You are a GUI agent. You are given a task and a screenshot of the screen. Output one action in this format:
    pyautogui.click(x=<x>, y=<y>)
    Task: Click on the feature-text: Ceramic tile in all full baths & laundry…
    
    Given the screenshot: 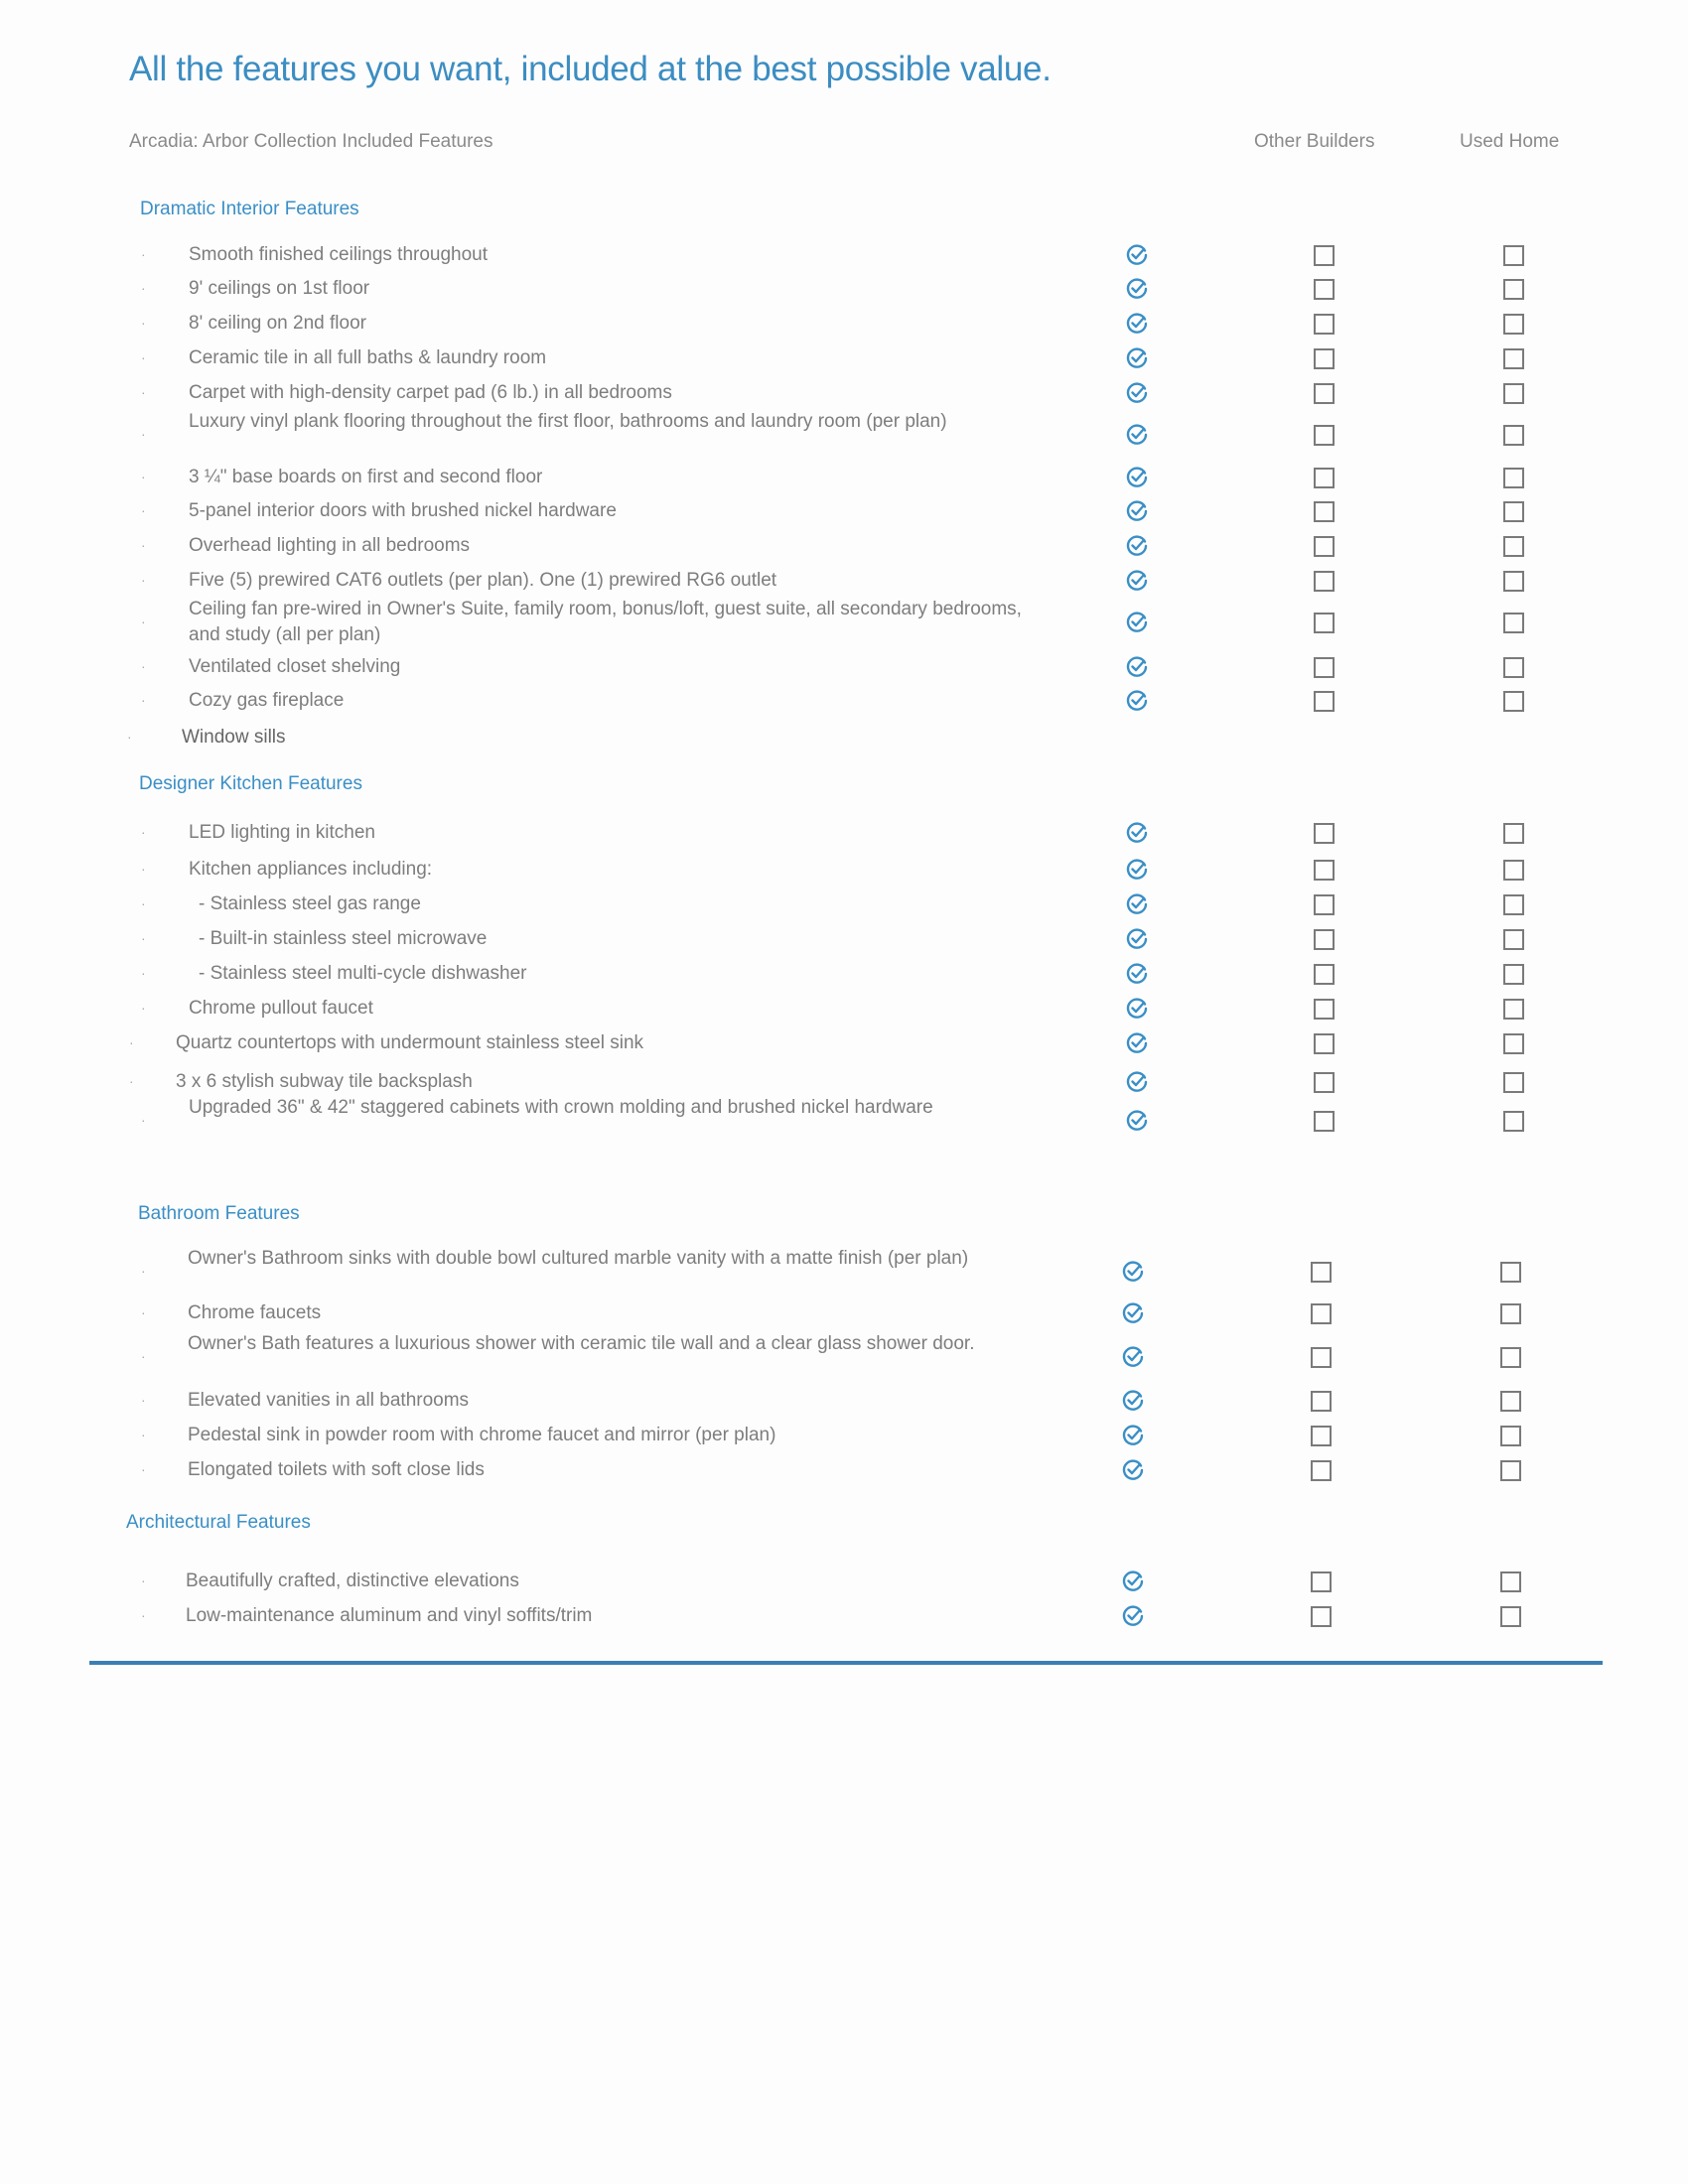 What is the action you would take?
    pyautogui.click(x=368, y=357)
    